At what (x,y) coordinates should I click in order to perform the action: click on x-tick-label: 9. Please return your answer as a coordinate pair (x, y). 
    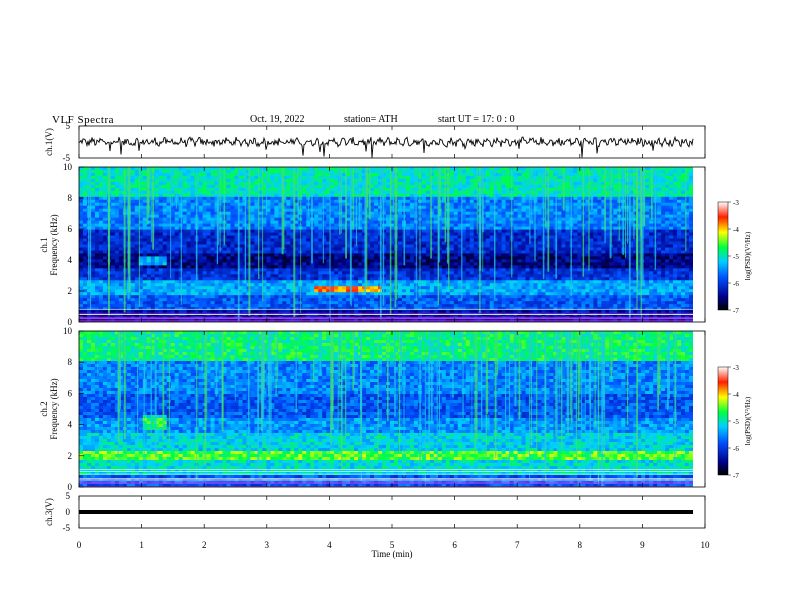
    Looking at the image, I should click on (642, 545).